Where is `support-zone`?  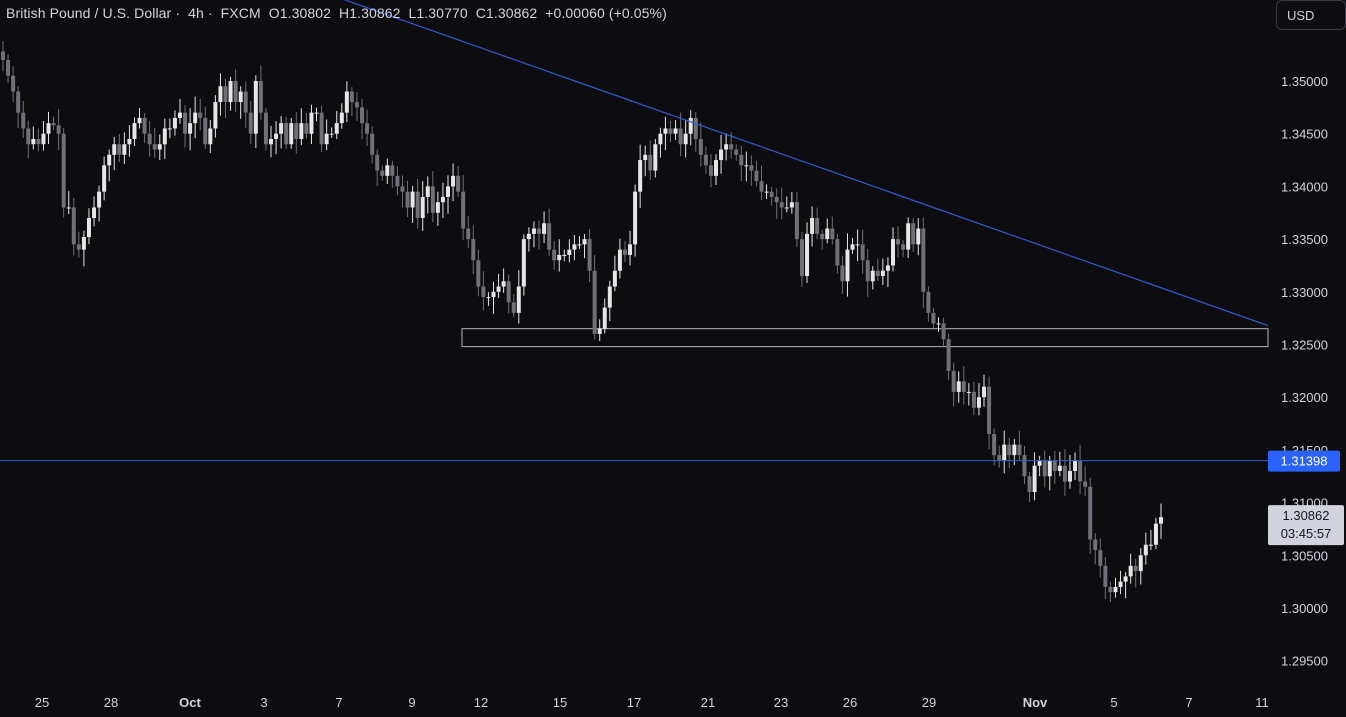
support-zone is located at coordinates (865, 338).